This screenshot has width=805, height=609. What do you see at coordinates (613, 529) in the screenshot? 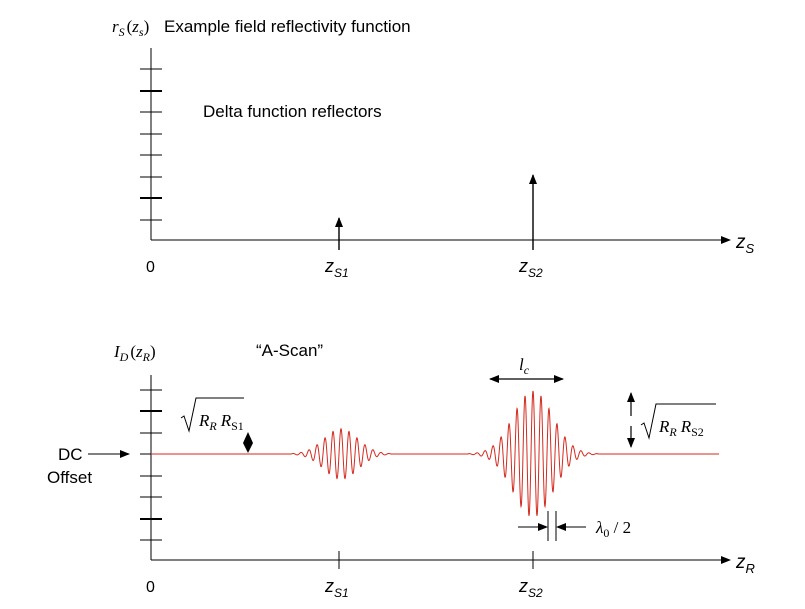
I see `wavelength-label: λ0 / 2` at bounding box center [613, 529].